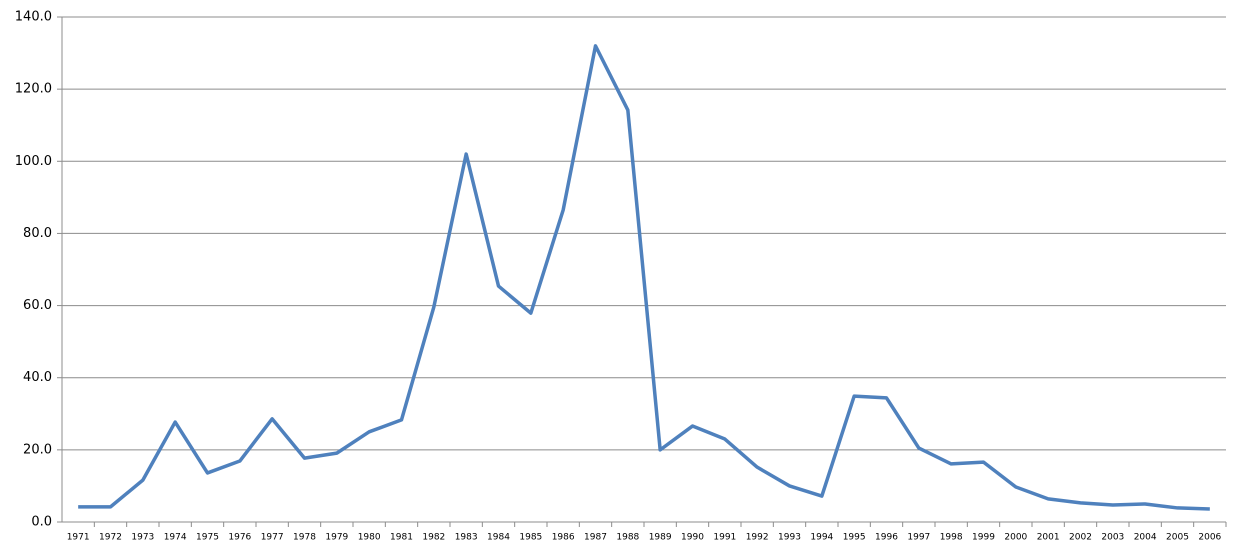 Image resolution: width=1250 pixels, height=548 pixels. I want to click on x-tick-label: 1982, so click(433, 538).